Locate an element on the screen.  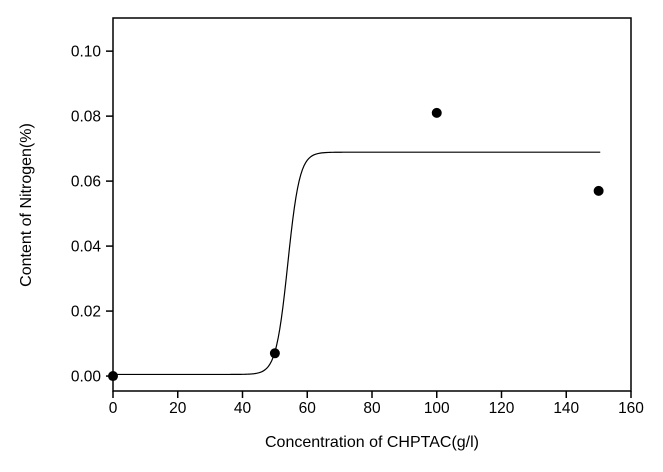
y-tick-label: 0.06 is located at coordinates (86, 182).